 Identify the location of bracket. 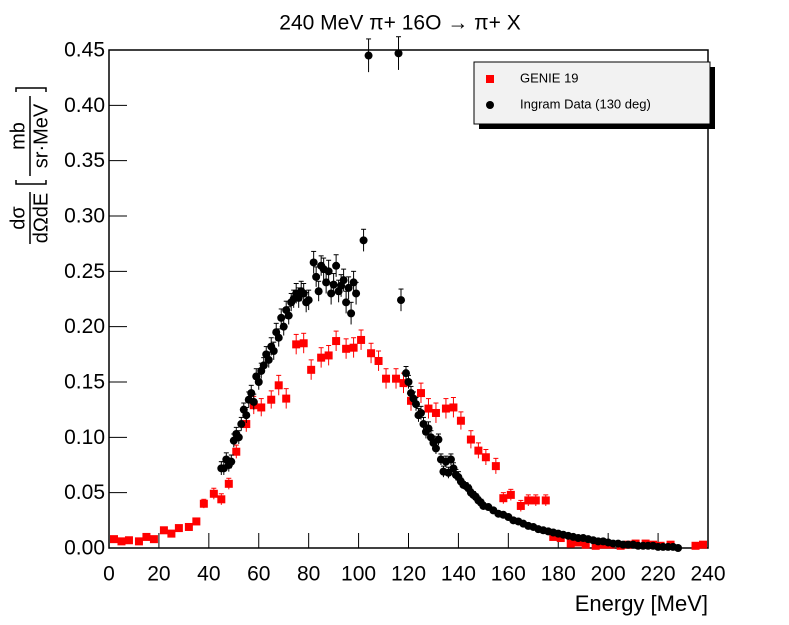
(31, 182).